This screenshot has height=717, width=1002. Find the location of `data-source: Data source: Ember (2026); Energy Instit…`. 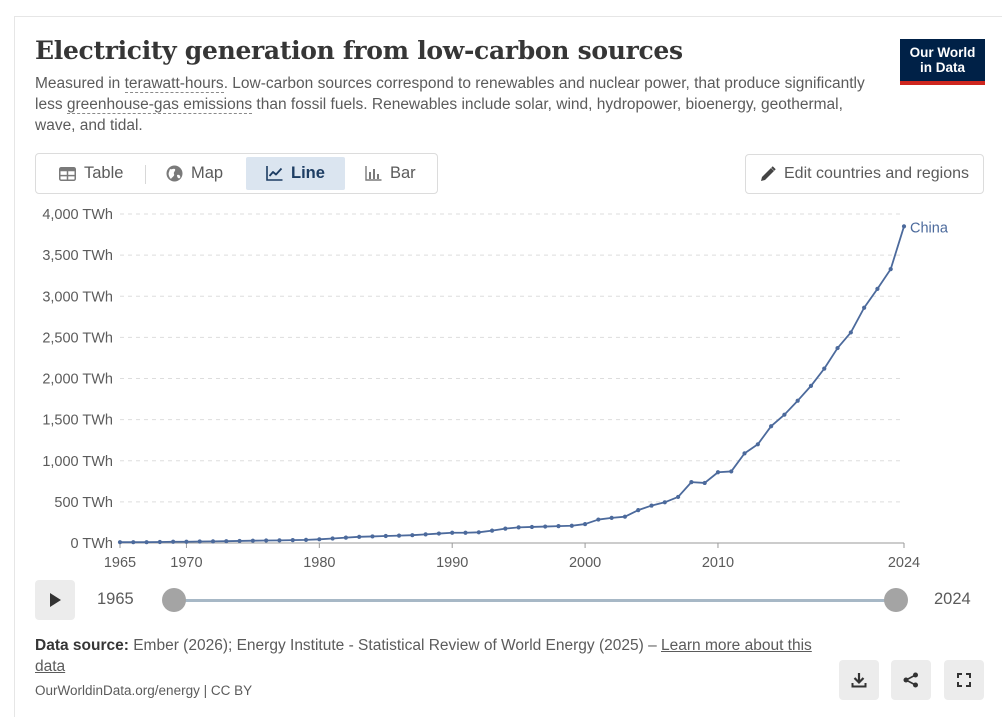

data-source: Data source: Ember (2026); Energy Instit… is located at coordinates (430, 656).